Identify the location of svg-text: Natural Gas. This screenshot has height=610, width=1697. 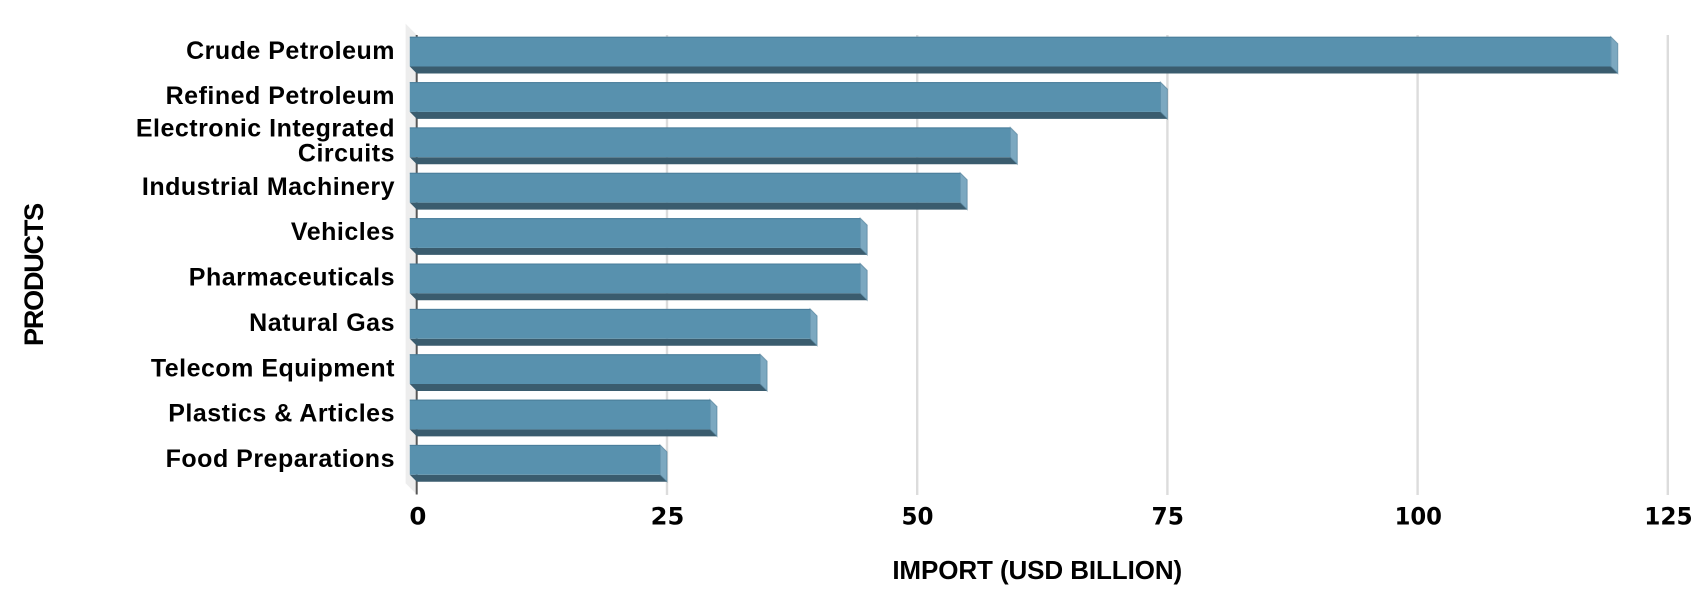
(322, 323).